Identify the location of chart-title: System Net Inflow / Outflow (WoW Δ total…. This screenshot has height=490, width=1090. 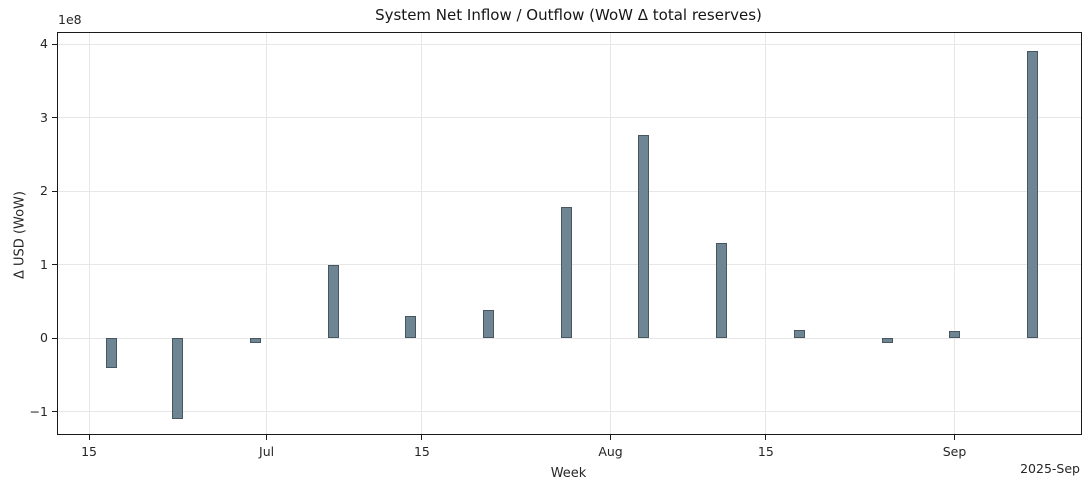
(568, 15).